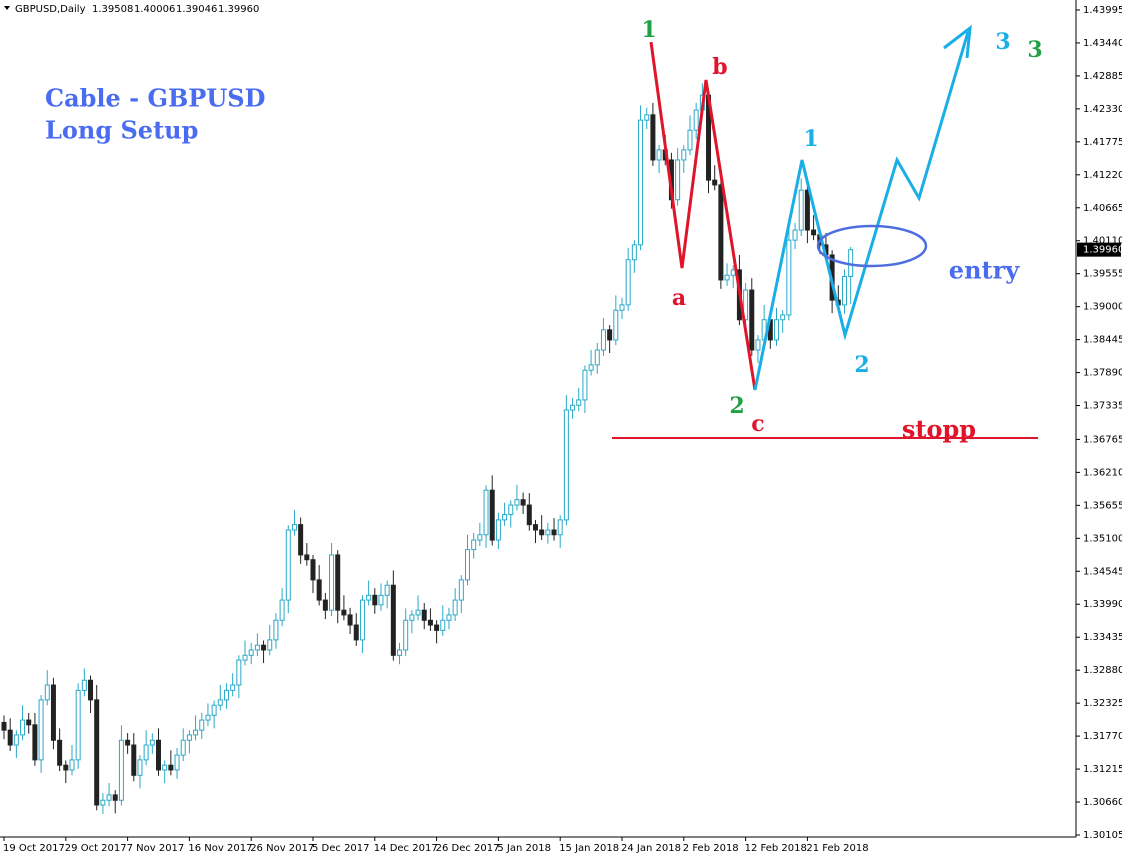 This screenshot has height=859, width=1122. Describe the element at coordinates (872, 246) in the screenshot. I see `entry-ellipse` at that location.